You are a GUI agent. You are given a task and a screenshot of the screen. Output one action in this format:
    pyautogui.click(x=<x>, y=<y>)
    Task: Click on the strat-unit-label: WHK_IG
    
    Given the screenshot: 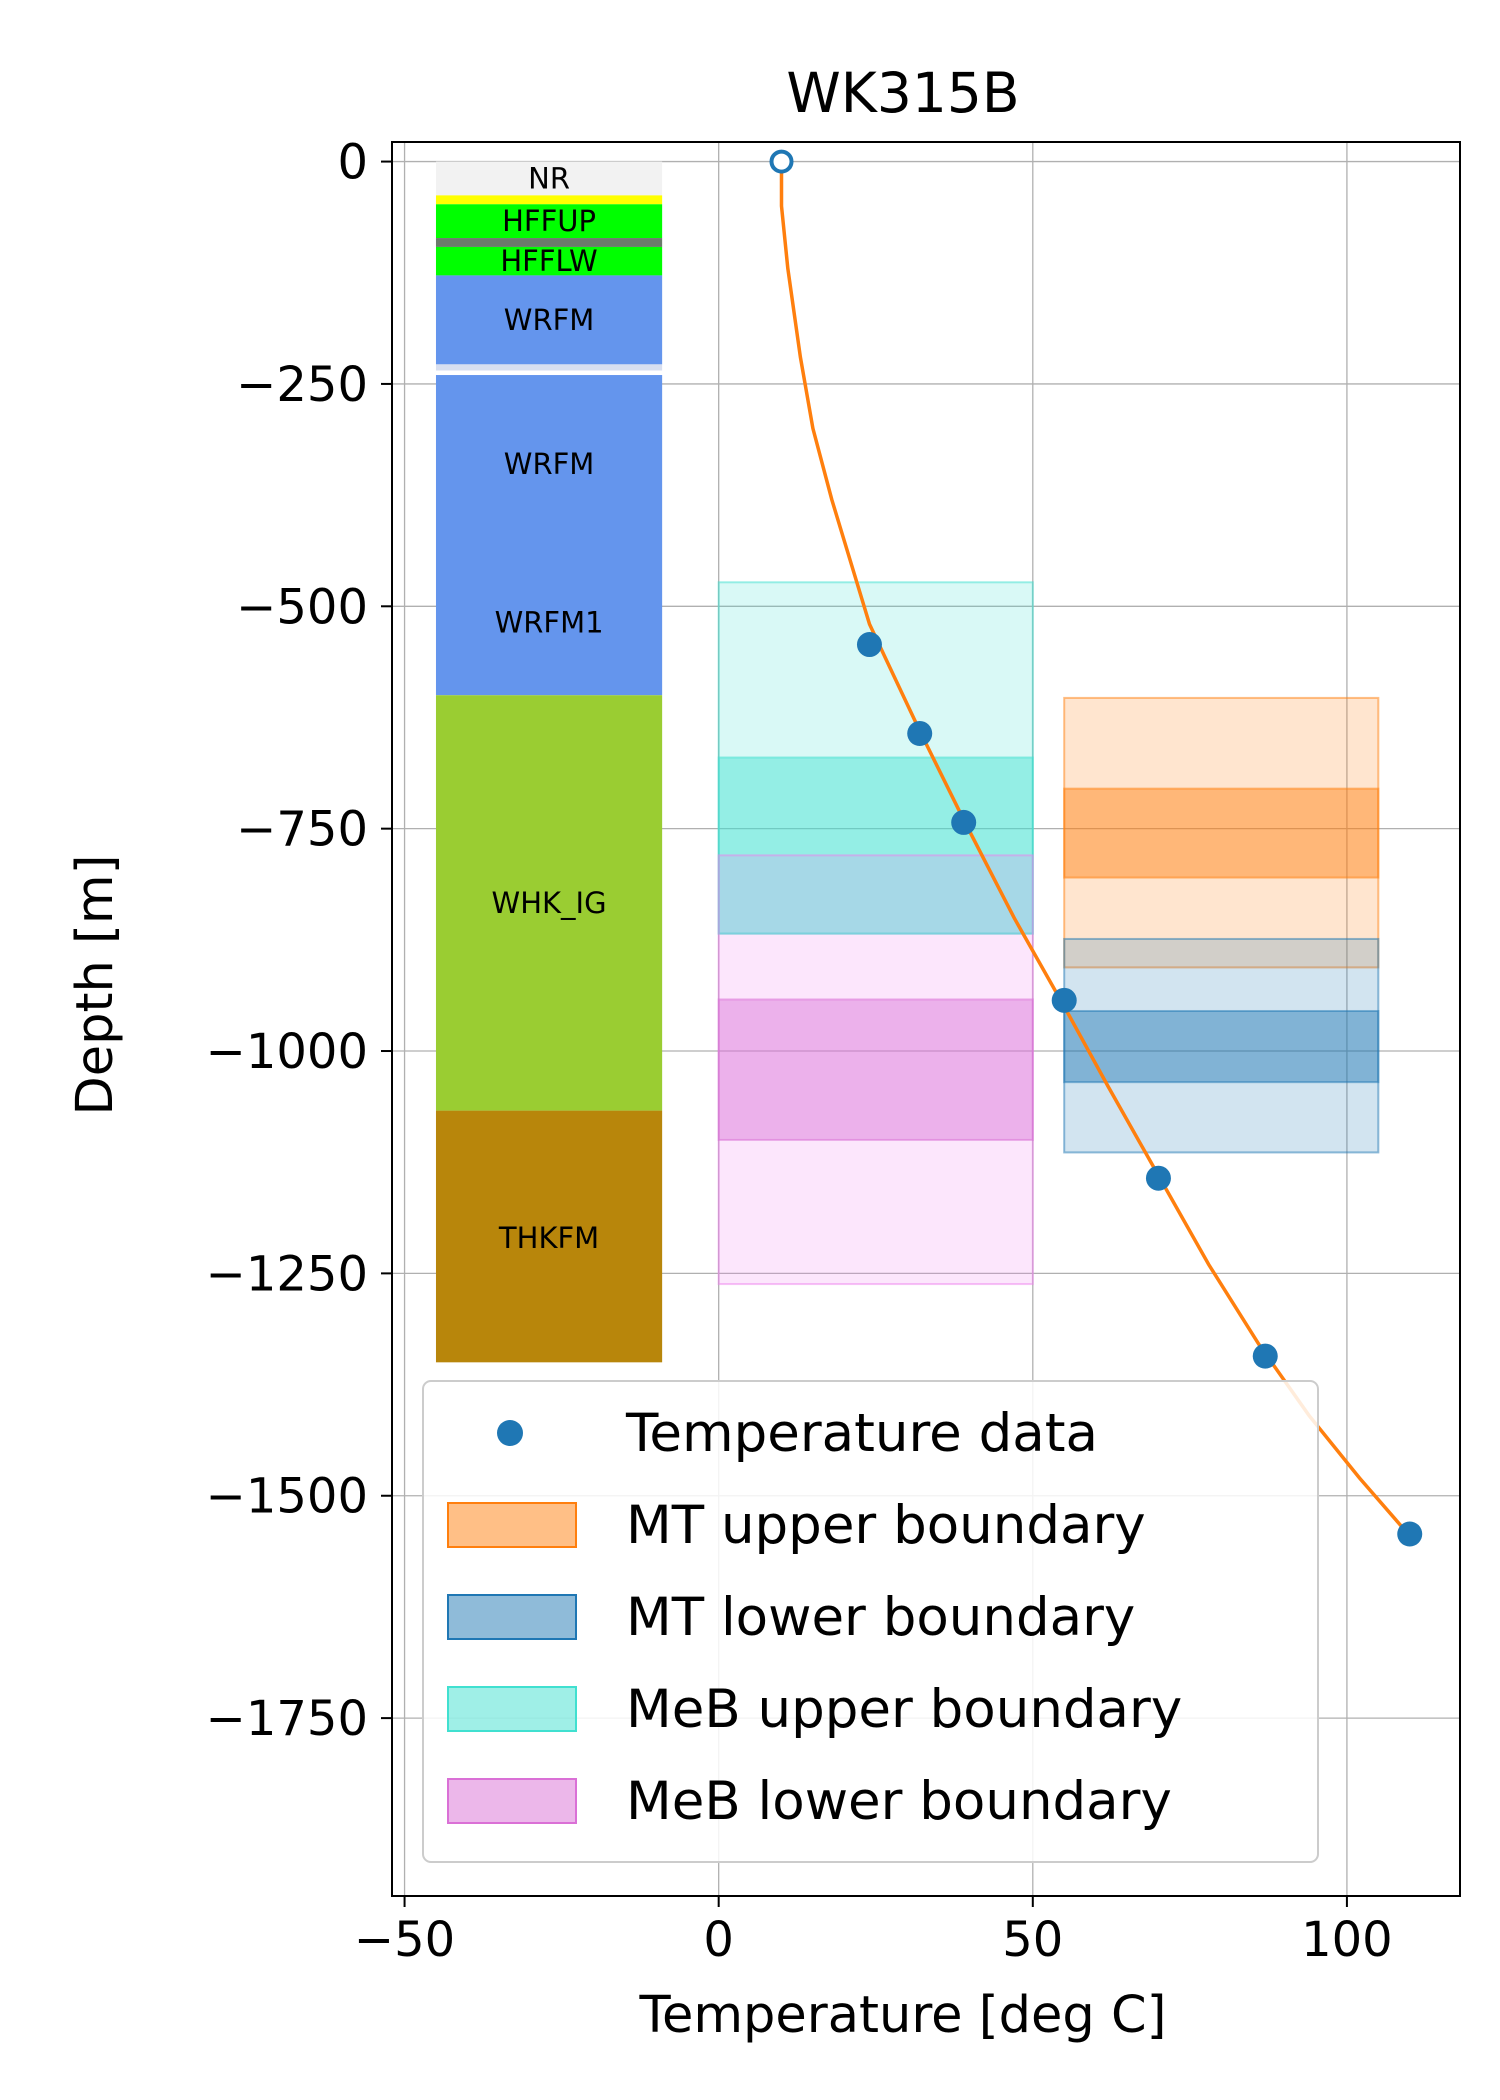 What is the action you would take?
    pyautogui.click(x=549, y=903)
    